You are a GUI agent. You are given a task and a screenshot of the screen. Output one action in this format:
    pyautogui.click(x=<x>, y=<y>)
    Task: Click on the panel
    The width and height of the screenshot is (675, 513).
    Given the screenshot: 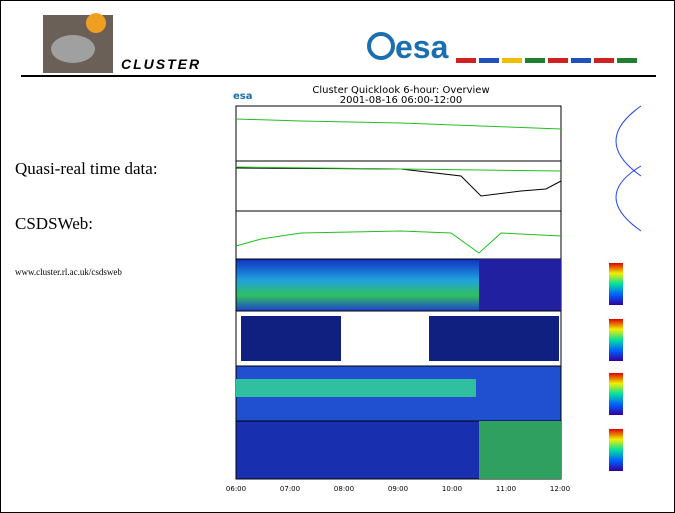 What is the action you would take?
    pyautogui.click(x=398, y=133)
    